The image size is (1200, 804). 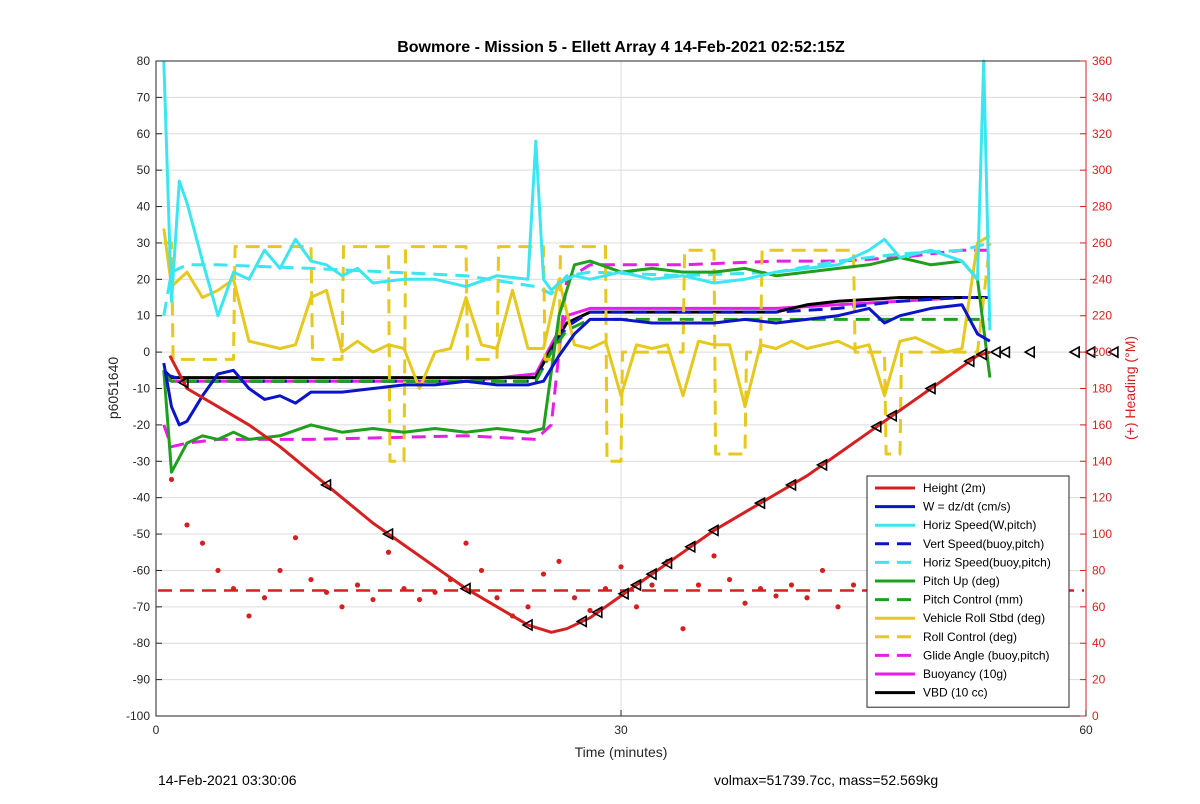 I want to click on footer-timestamp: 14-Feb-2021 03:30:06, so click(x=227, y=780).